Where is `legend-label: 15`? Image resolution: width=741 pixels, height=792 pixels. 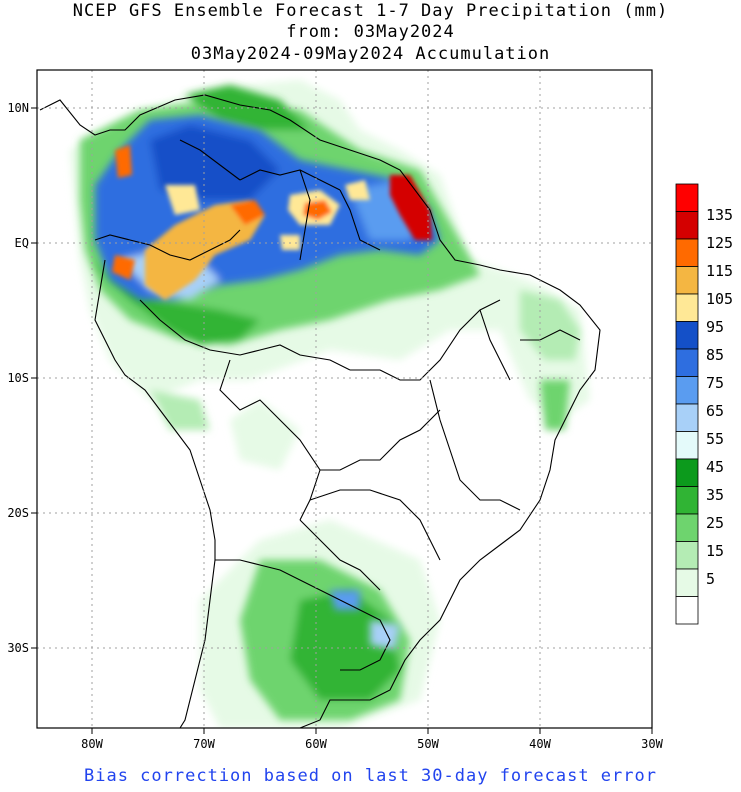
legend-label: 15 is located at coordinates (715, 551).